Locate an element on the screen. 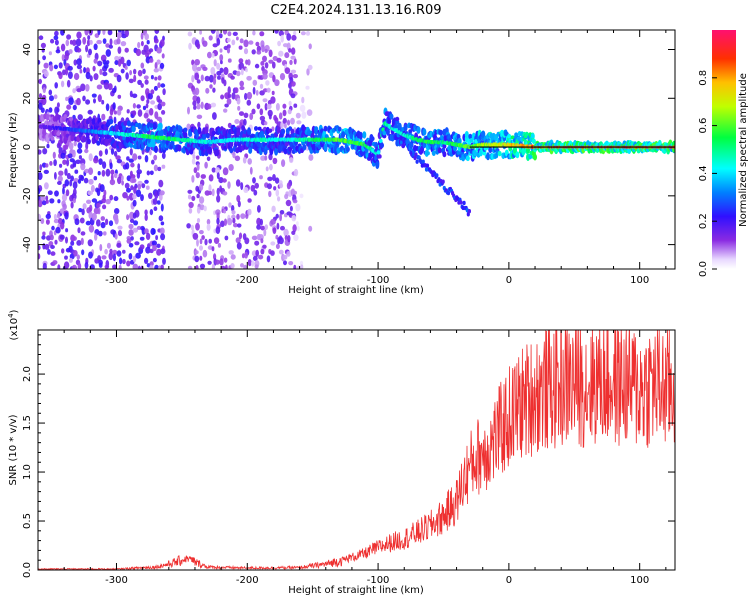 Image resolution: width=750 pixels, height=600 pixels. spectrogram-y-tick-label: -20 is located at coordinates (27, 196).